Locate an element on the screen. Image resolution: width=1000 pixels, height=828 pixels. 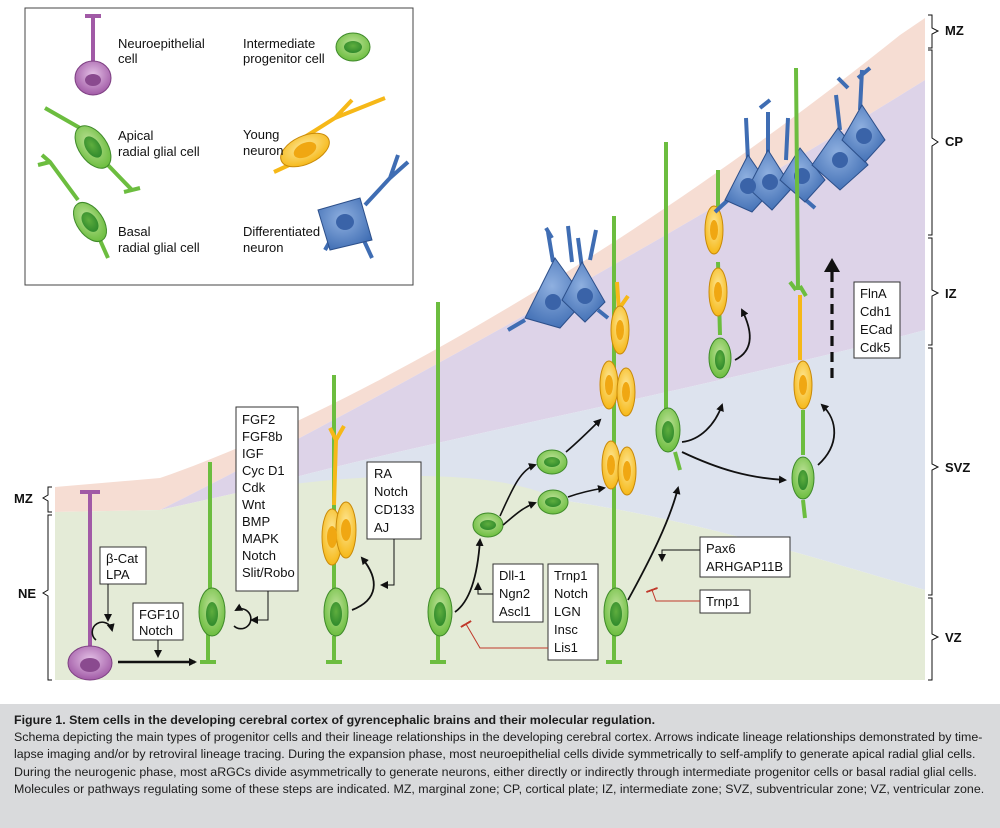
arrow-brg2-to-neuron is located at coordinates (742, 334).